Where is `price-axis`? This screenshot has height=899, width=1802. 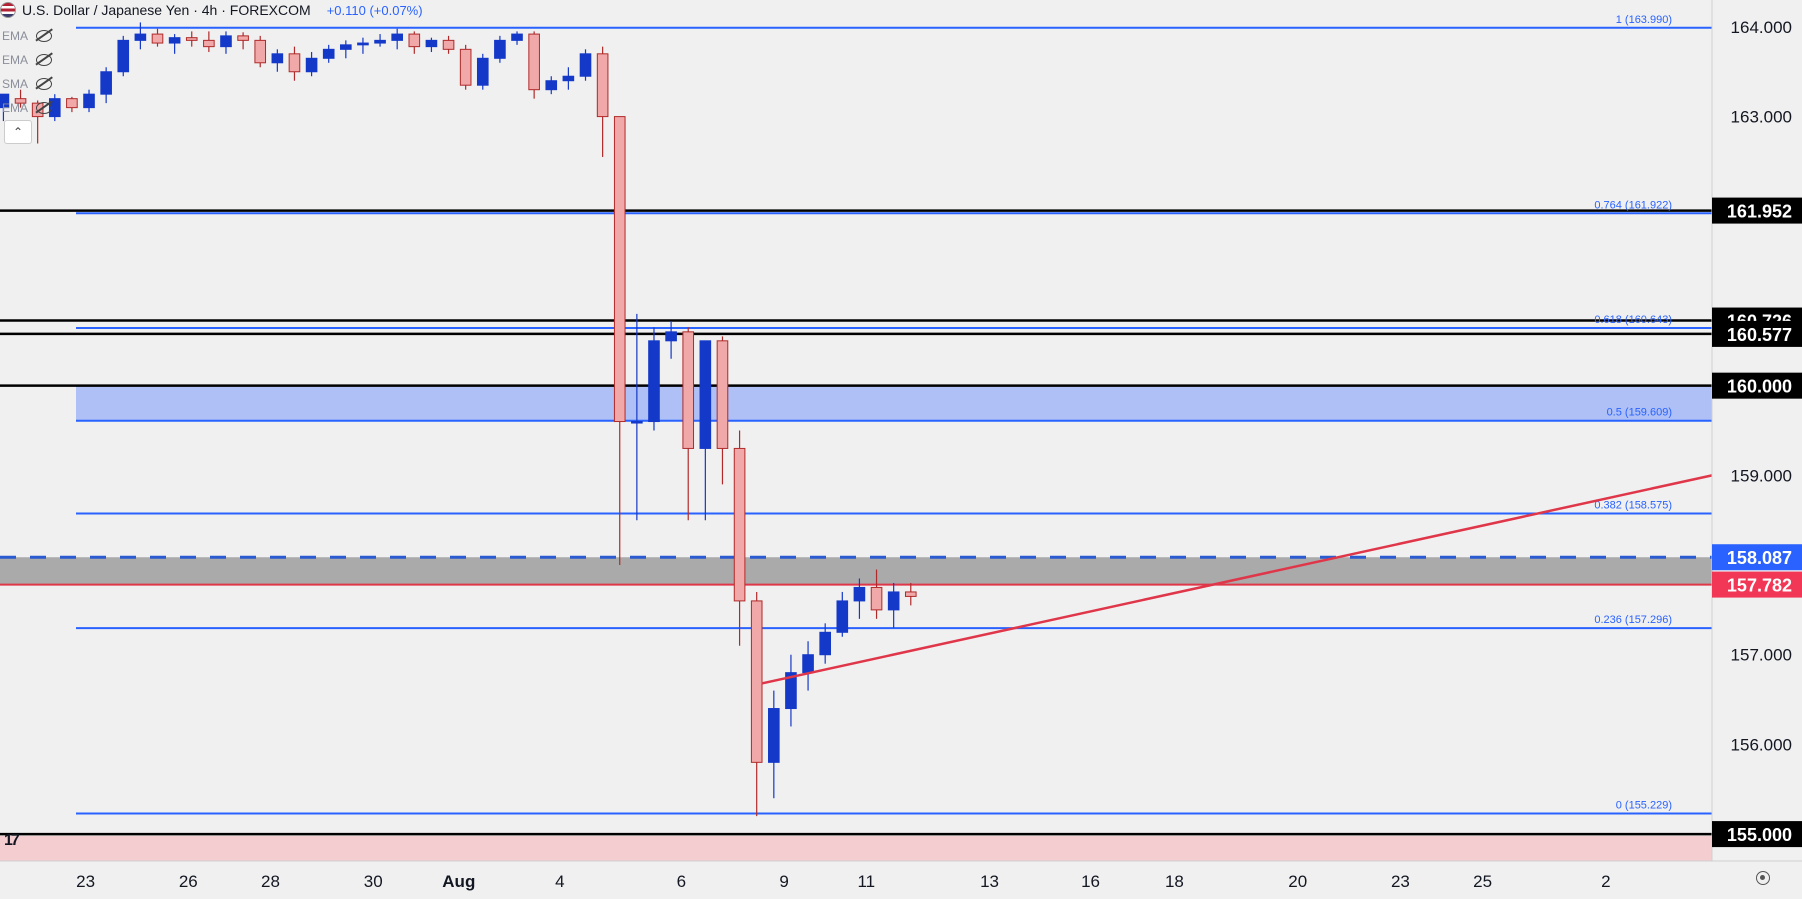
price-axis is located at coordinates (1757, 430).